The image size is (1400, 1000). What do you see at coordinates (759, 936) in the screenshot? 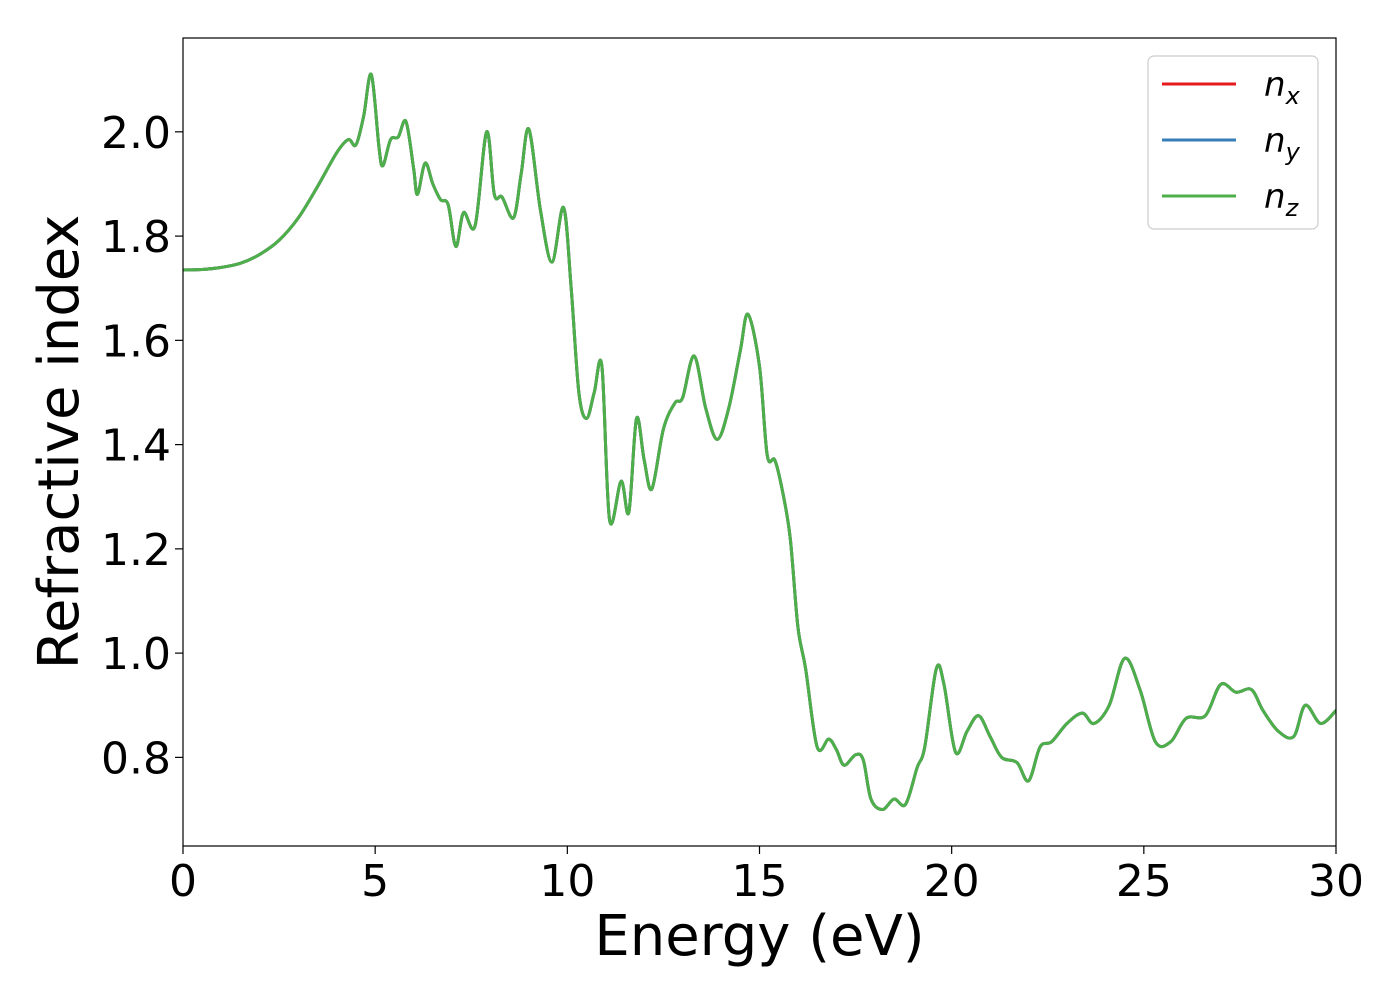
I see `x-axis-label: Energy (eV)` at bounding box center [759, 936].